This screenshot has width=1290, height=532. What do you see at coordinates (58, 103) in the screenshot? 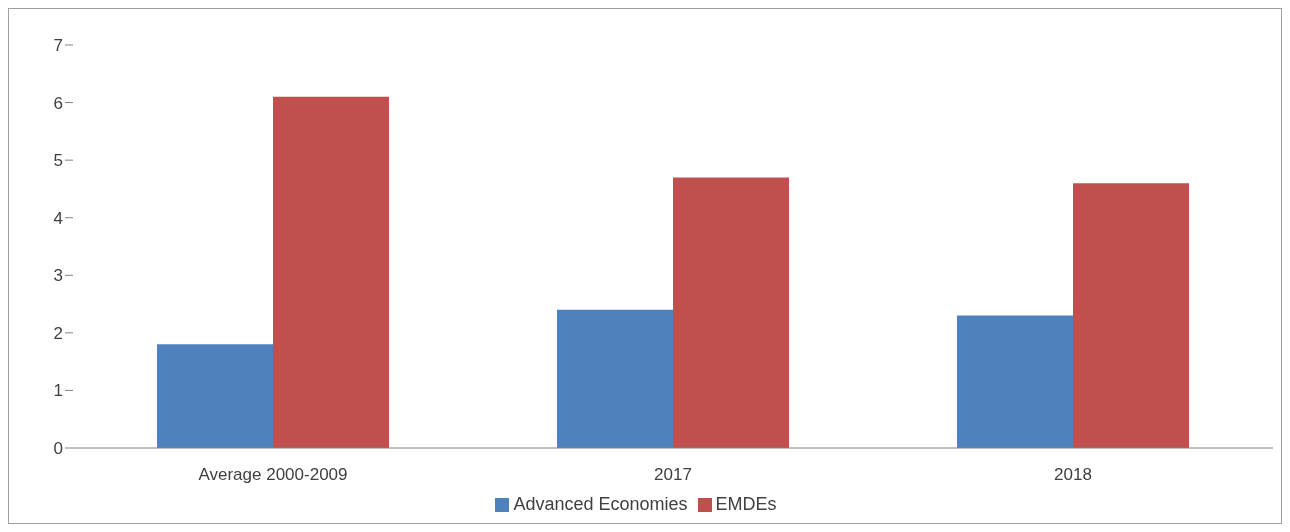
I see `y-tick-label: 6` at bounding box center [58, 103].